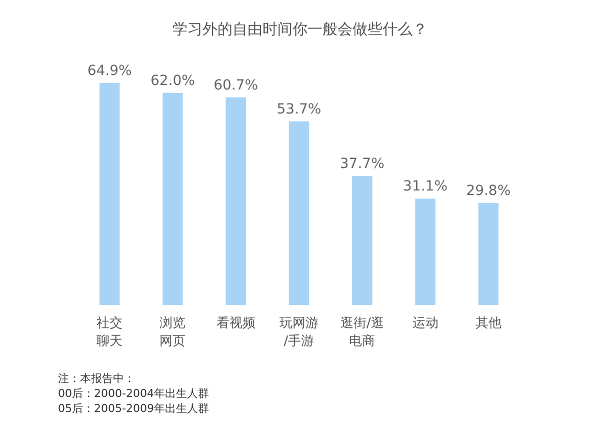 The width and height of the screenshot is (600, 437). I want to click on data-label: 53.7%, so click(299, 109).